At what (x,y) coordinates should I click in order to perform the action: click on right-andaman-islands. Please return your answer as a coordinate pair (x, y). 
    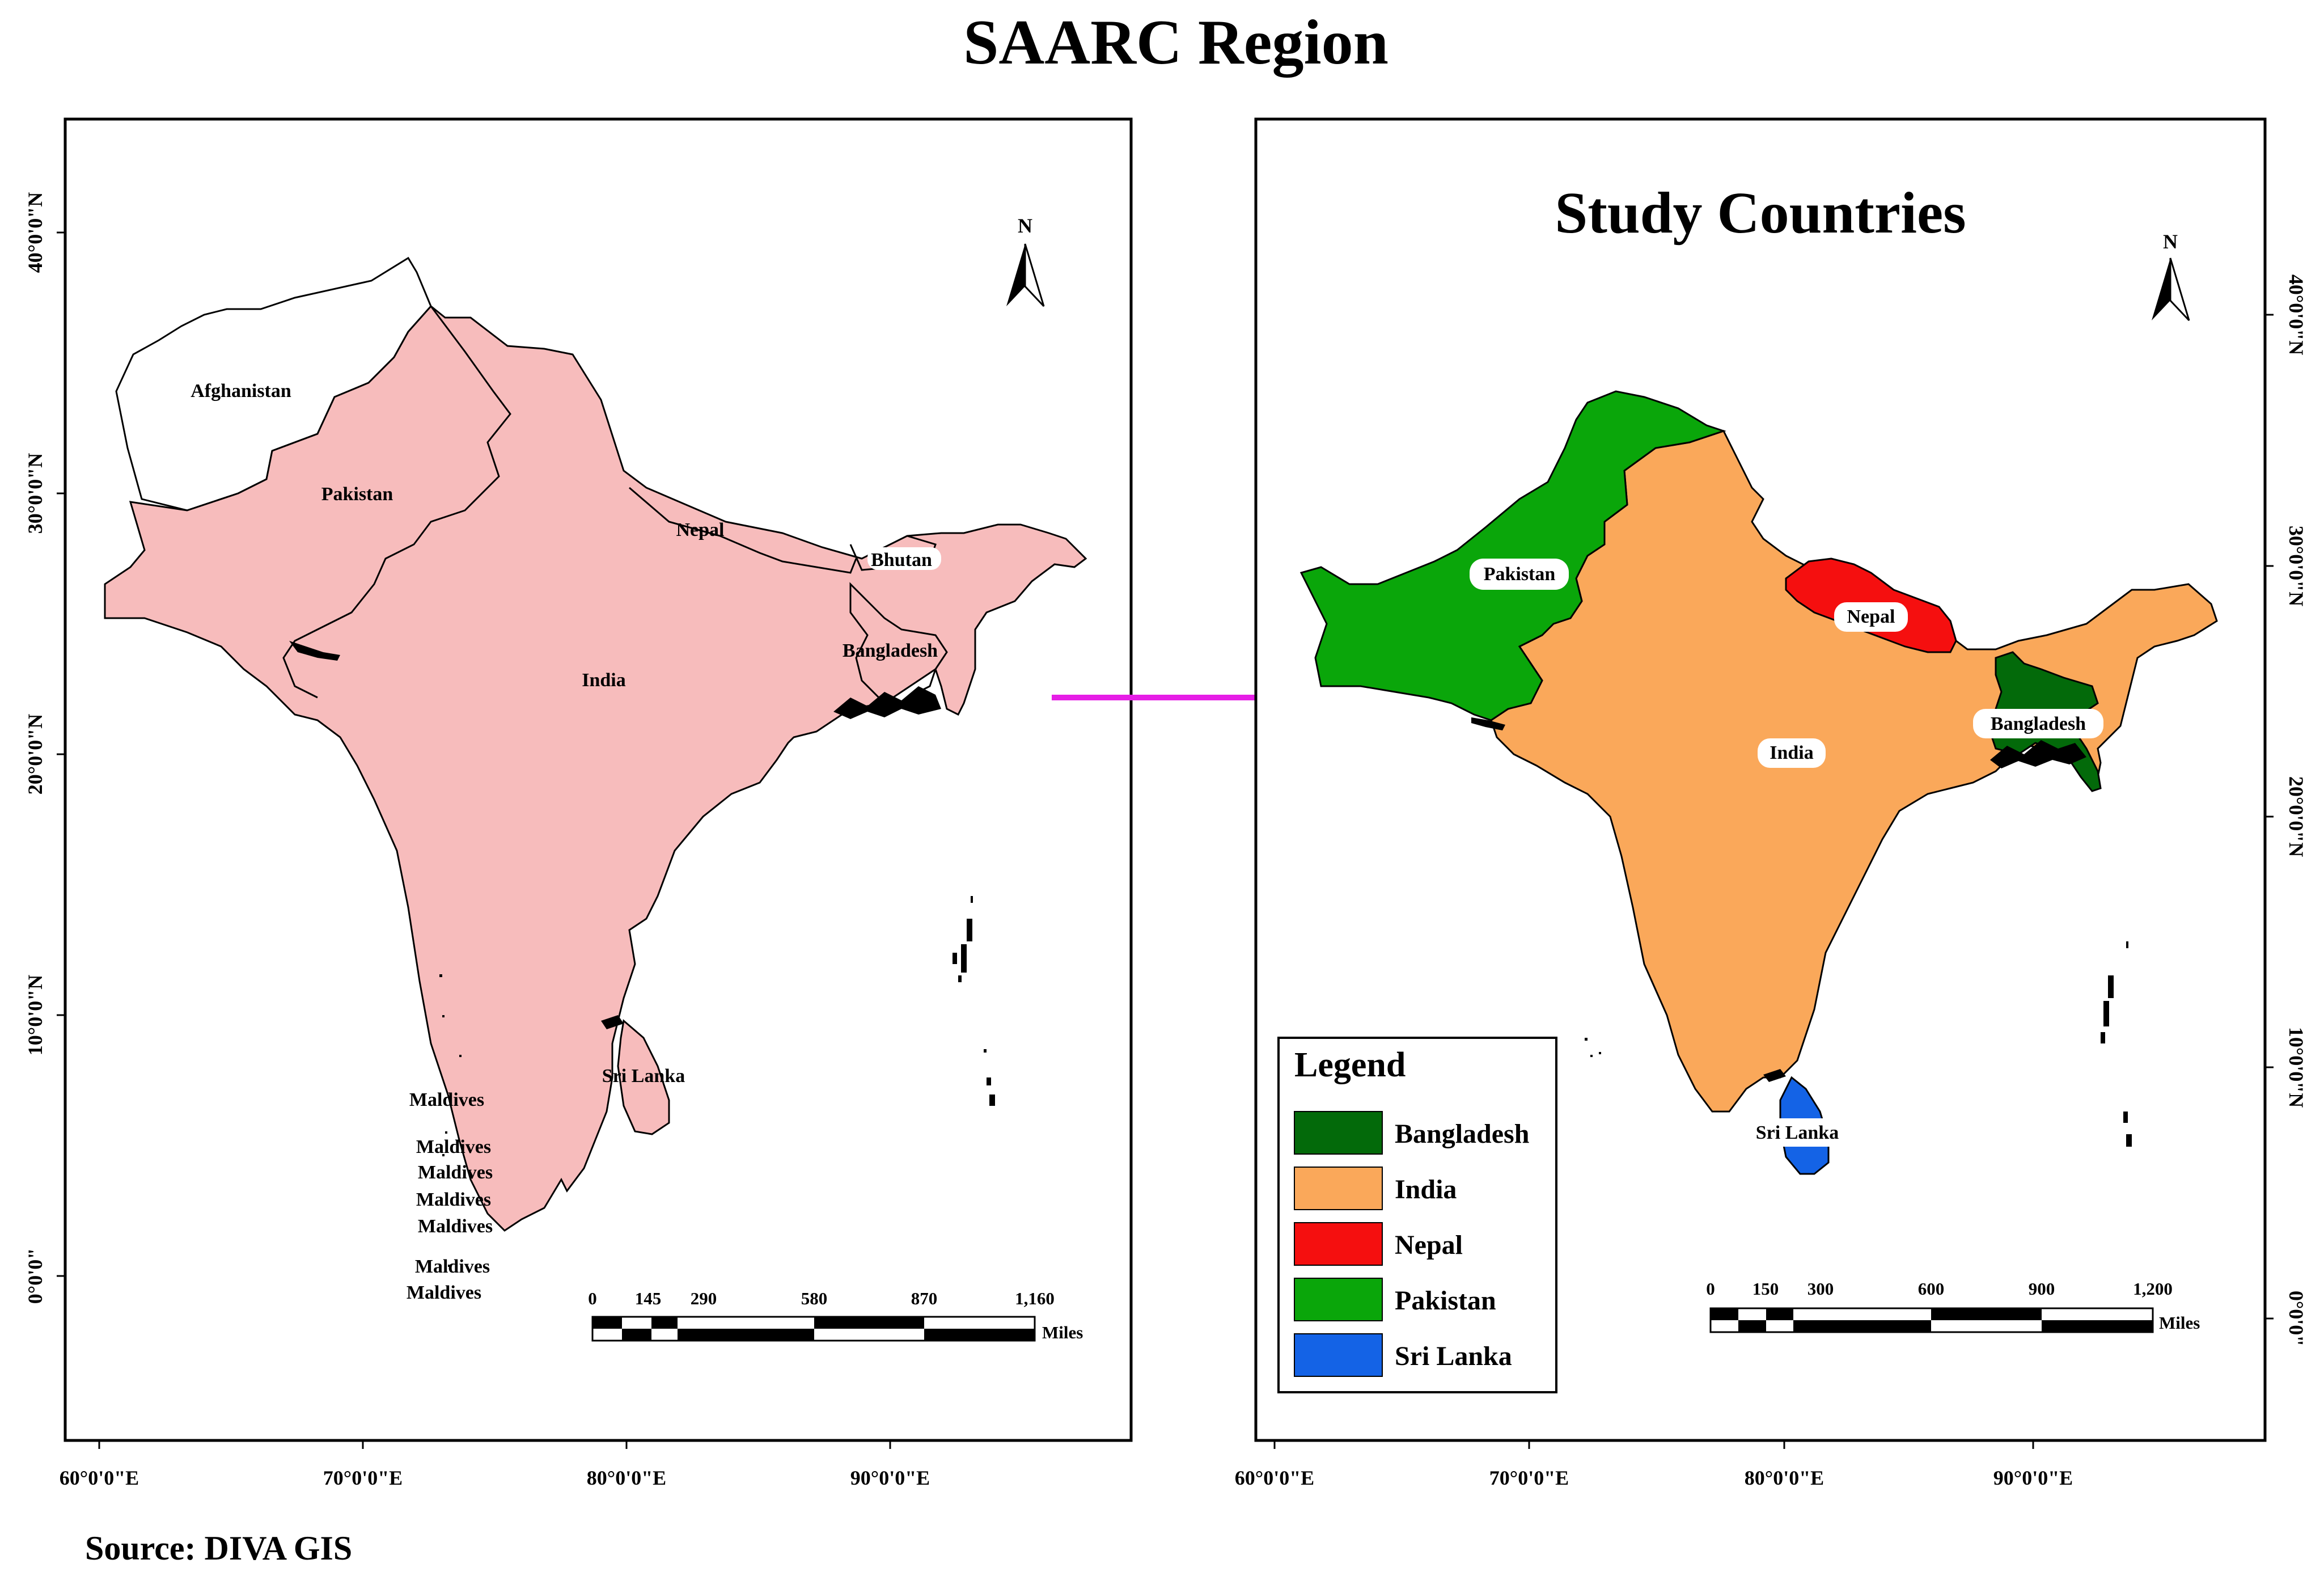
    Looking at the image, I should click on (2117, 1044).